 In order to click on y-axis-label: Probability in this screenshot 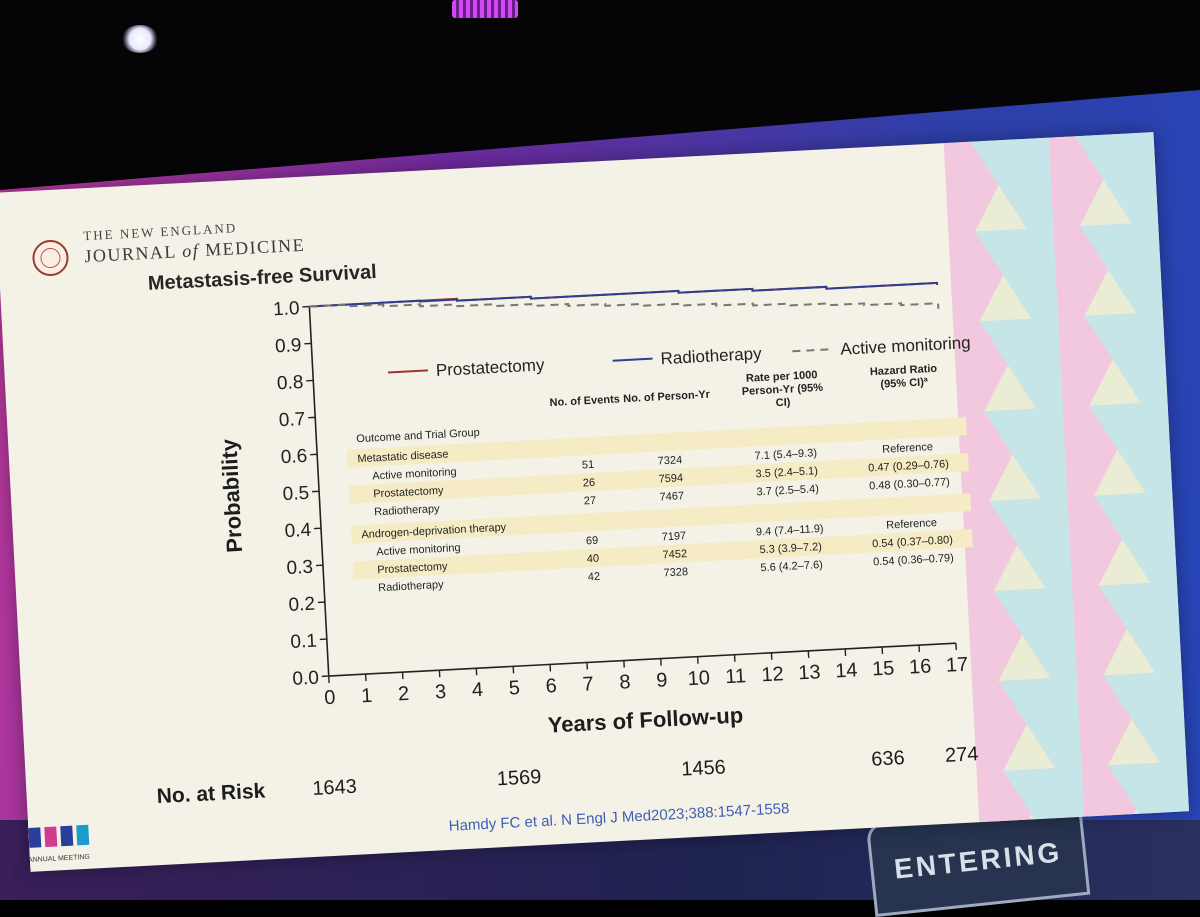, I will do `click(231, 496)`.